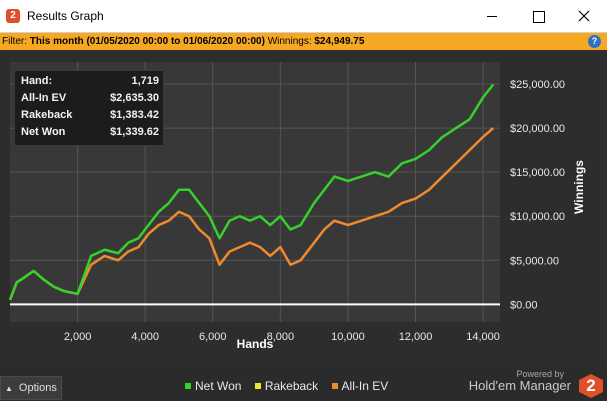 The width and height of the screenshot is (607, 401). I want to click on x-tick-label: 6,000, so click(213, 337).